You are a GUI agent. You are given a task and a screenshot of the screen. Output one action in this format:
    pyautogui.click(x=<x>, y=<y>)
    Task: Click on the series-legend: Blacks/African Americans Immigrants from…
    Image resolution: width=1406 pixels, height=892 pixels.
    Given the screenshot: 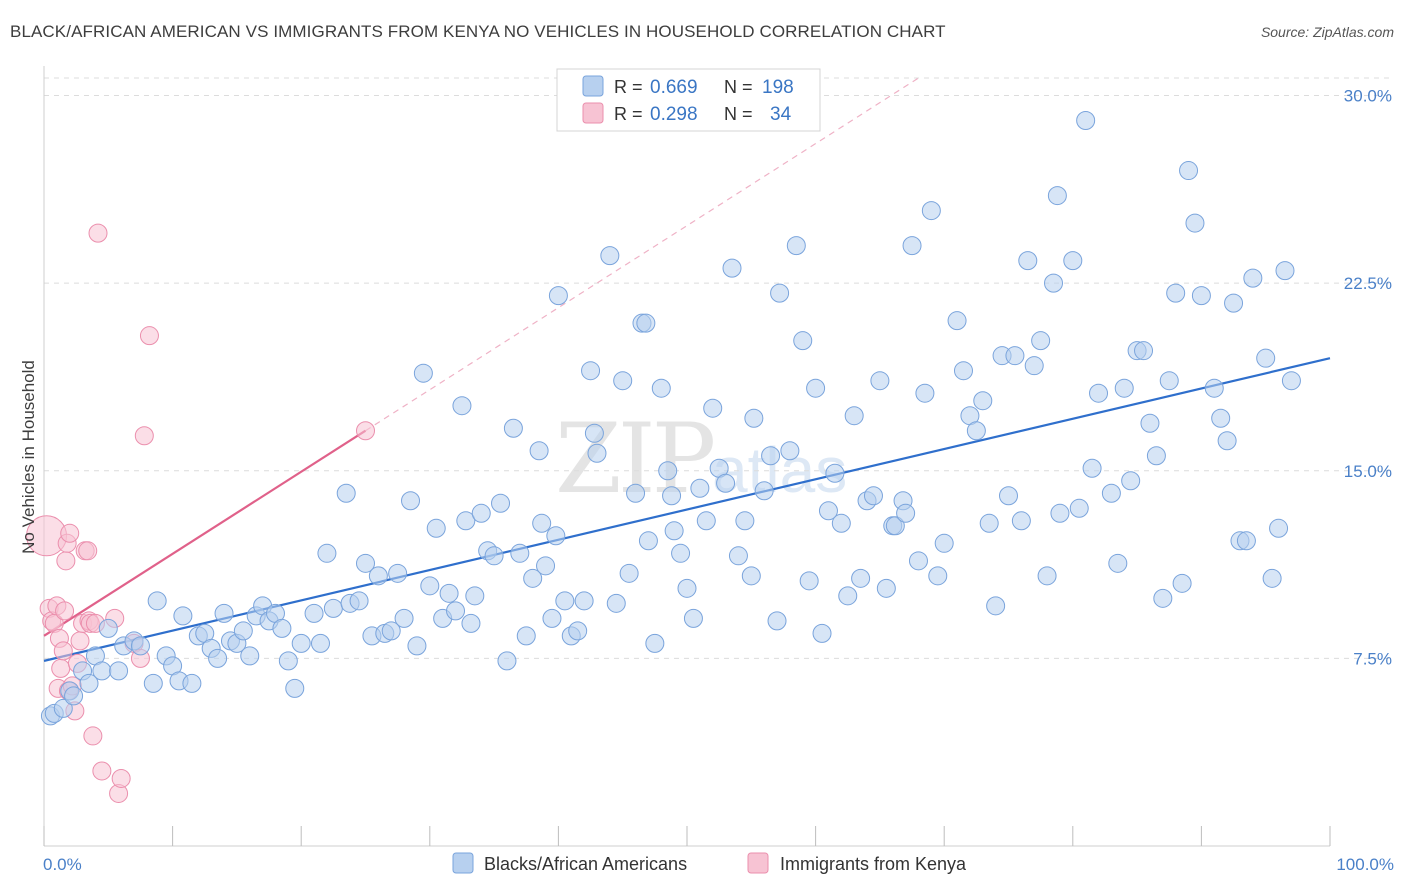 What is the action you would take?
    pyautogui.click(x=709, y=863)
    